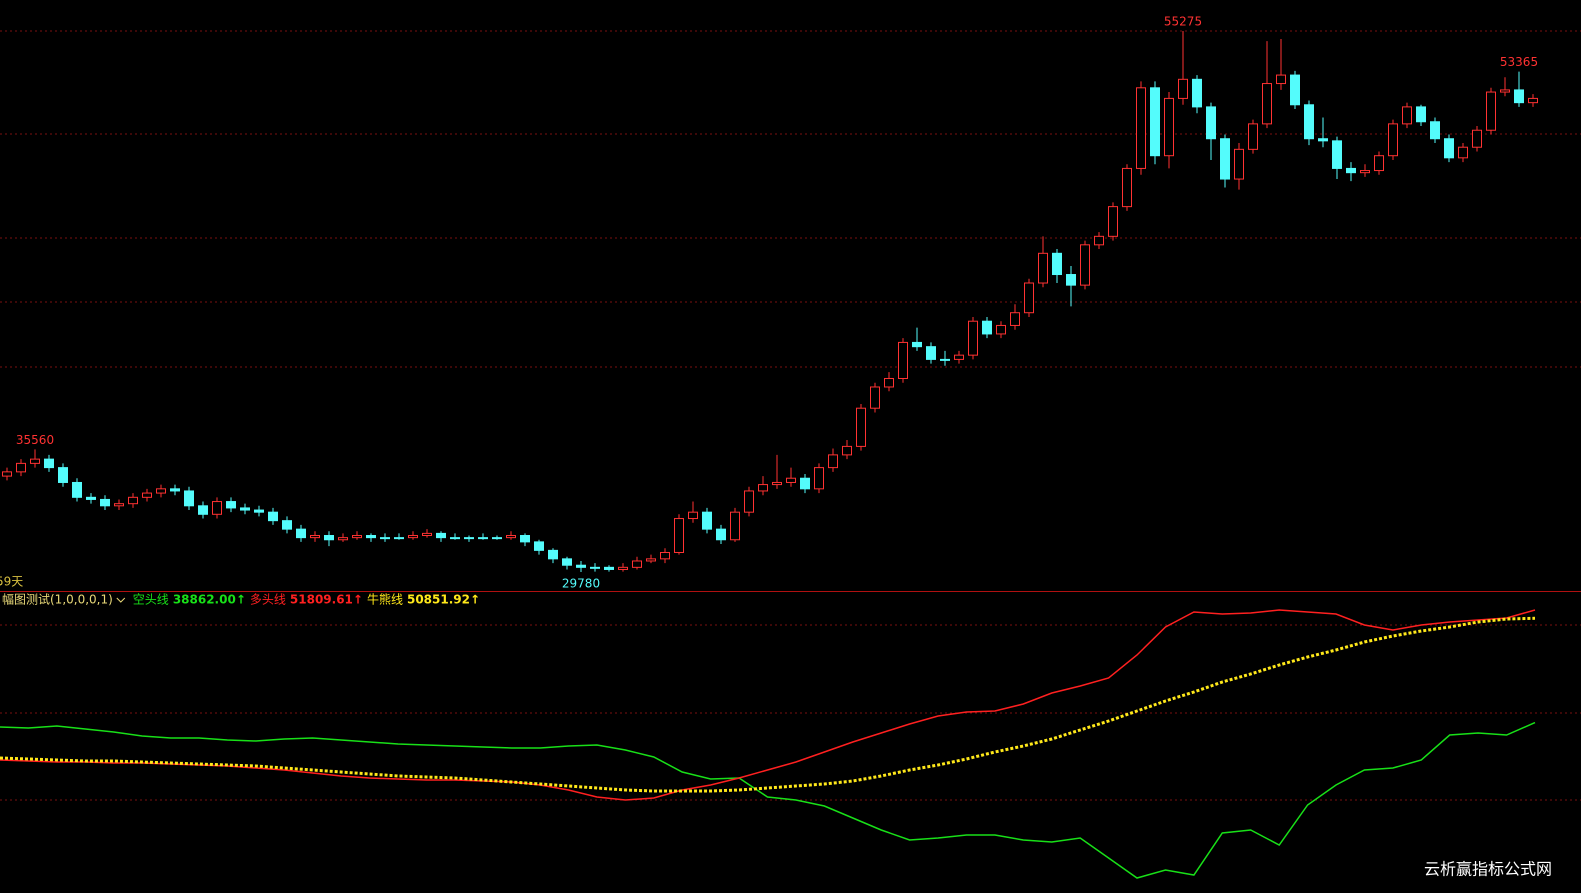  What do you see at coordinates (385, 599) in the screenshot?
I see `legend-name: 牛熊线` at bounding box center [385, 599].